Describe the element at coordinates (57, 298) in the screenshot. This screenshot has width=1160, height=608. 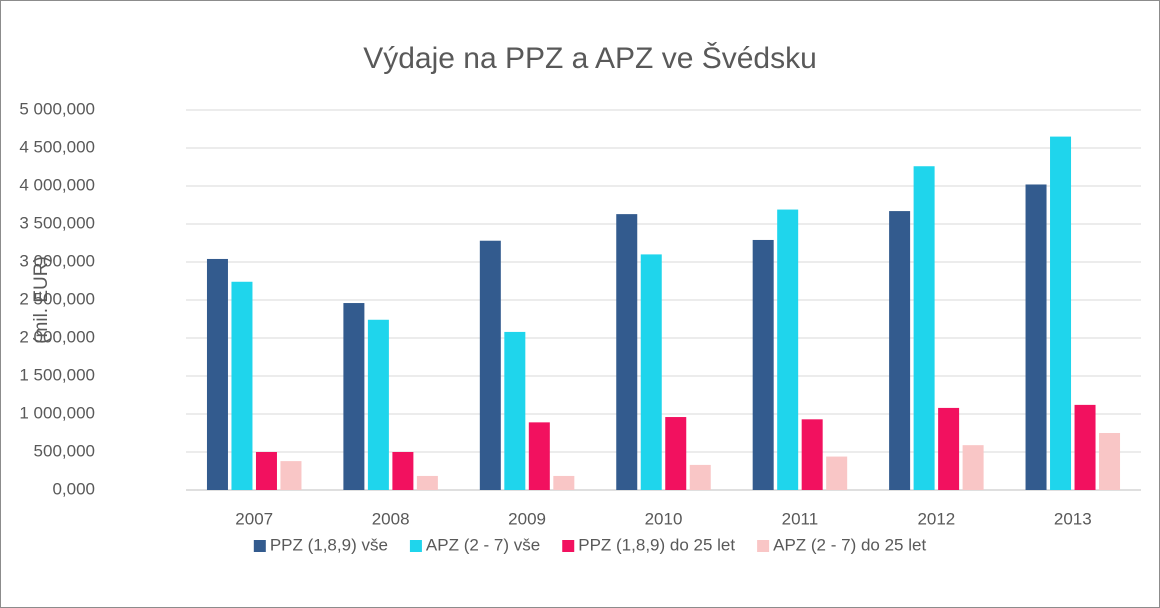
I see `y-tick-label: 2 500,000` at that location.